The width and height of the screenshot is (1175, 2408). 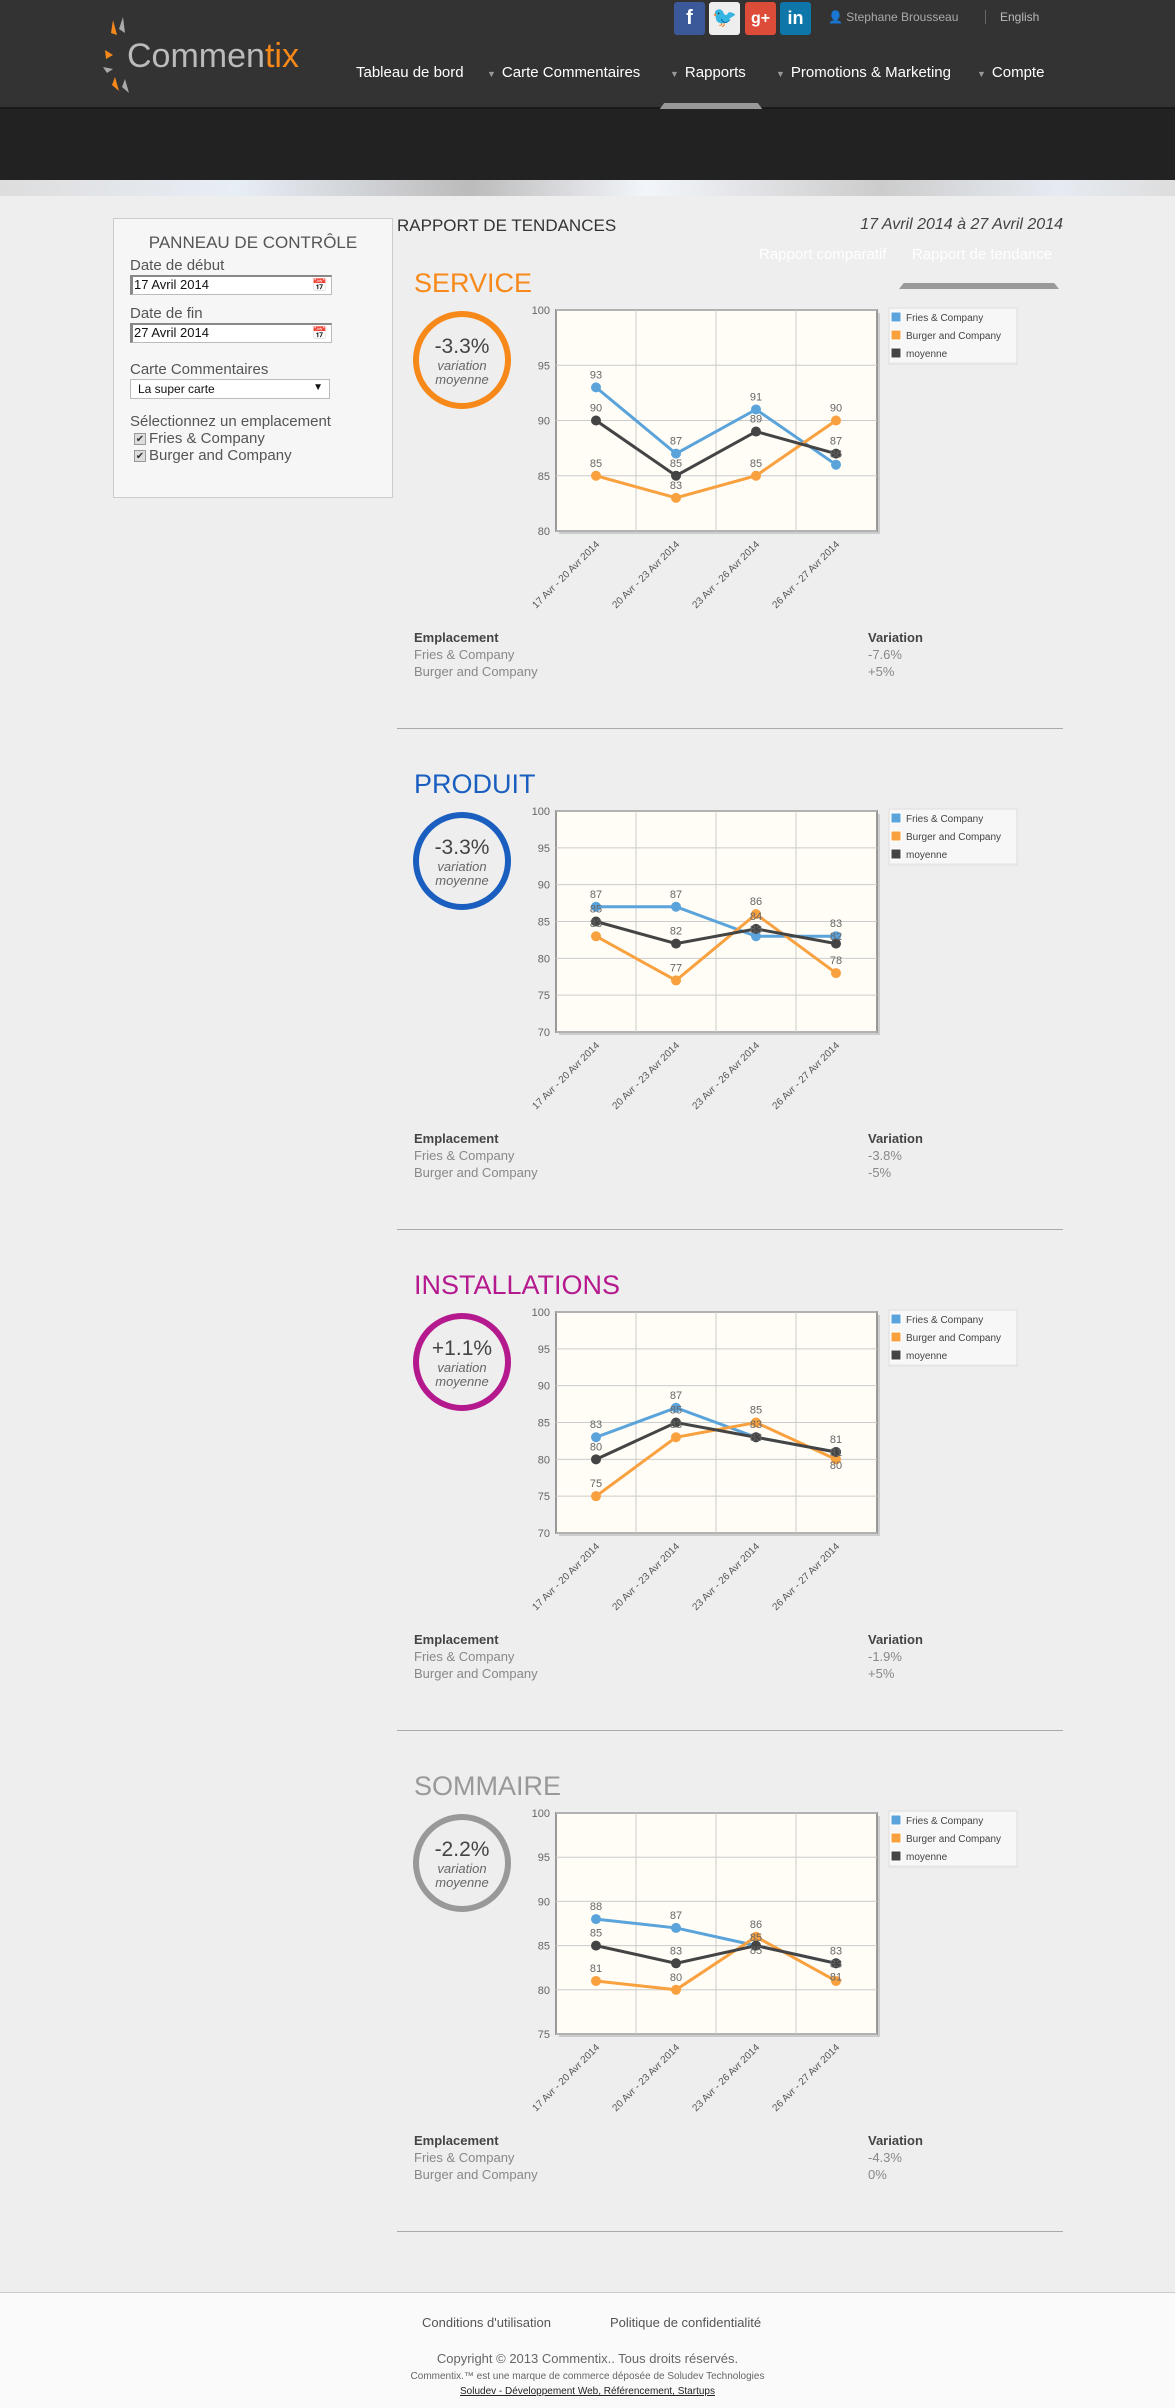 I want to click on google-plus-icon: g+, so click(x=760, y=18).